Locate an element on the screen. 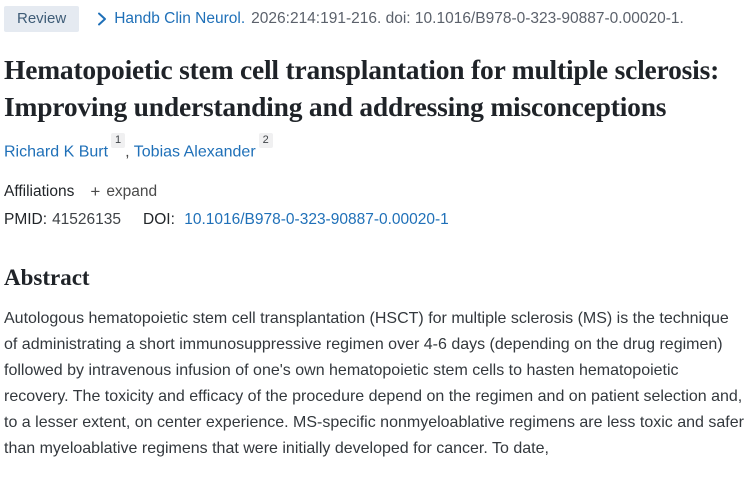  abstract-heading: Abstract is located at coordinates (47, 278).